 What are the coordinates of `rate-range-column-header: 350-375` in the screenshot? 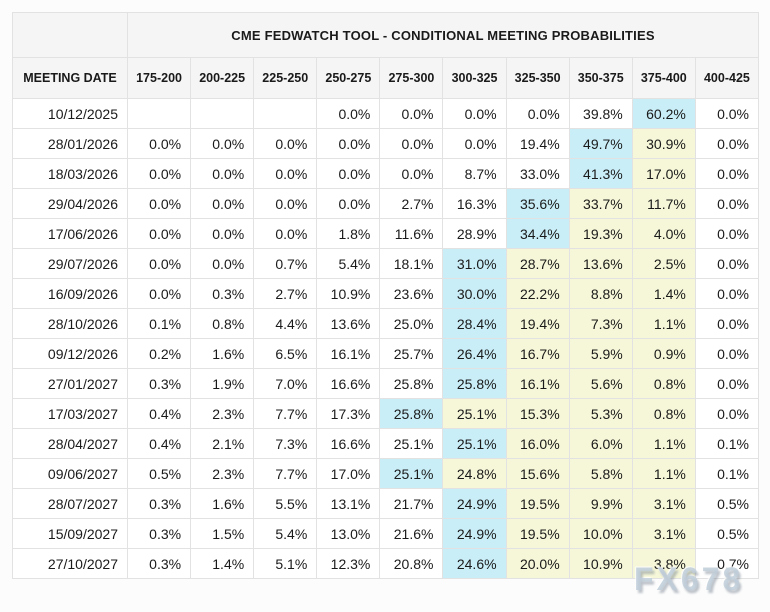 It's located at (600, 78).